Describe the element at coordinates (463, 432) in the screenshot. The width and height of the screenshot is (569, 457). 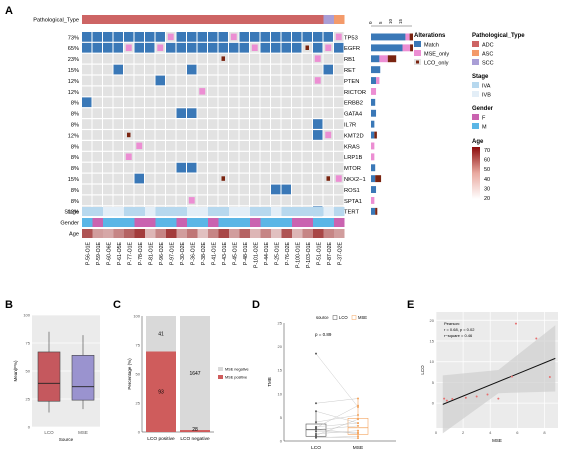
I see `x-tick-label: 2` at that location.